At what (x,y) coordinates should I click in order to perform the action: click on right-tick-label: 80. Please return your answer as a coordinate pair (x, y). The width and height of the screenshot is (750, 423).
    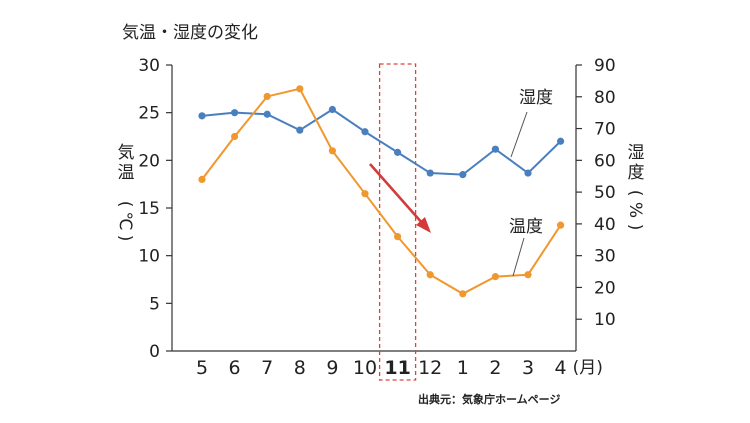
    Looking at the image, I should click on (605, 98).